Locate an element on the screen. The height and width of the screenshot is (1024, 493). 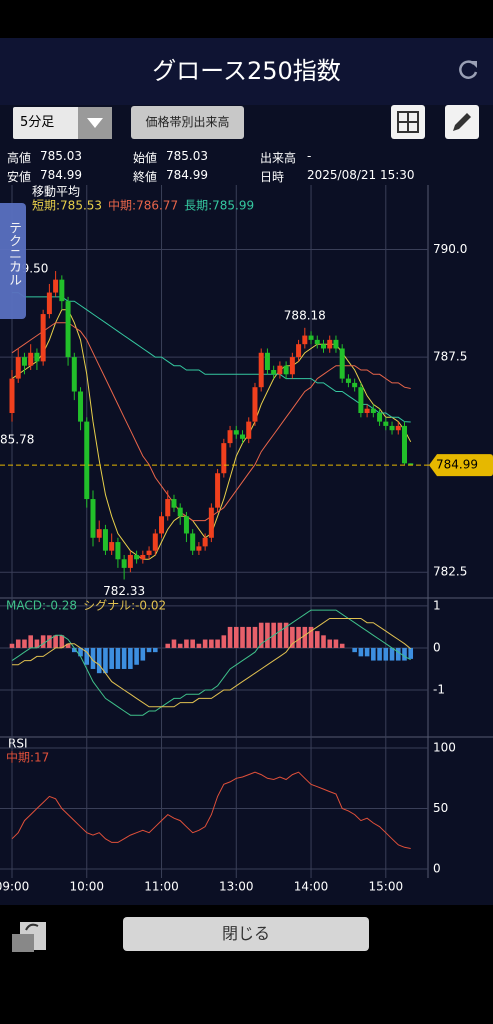
y-tick-label: -1 is located at coordinates (439, 690).